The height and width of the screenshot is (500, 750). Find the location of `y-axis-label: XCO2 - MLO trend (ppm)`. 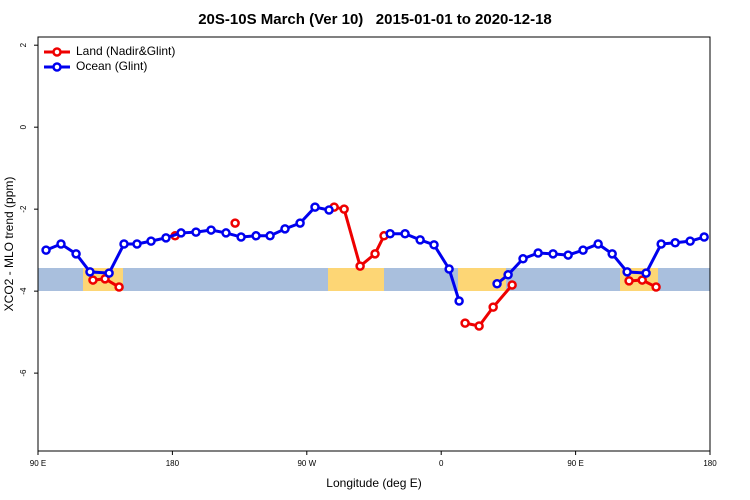

y-axis-label: XCO2 - MLO trend (ppm) is located at coordinates (9, 244).